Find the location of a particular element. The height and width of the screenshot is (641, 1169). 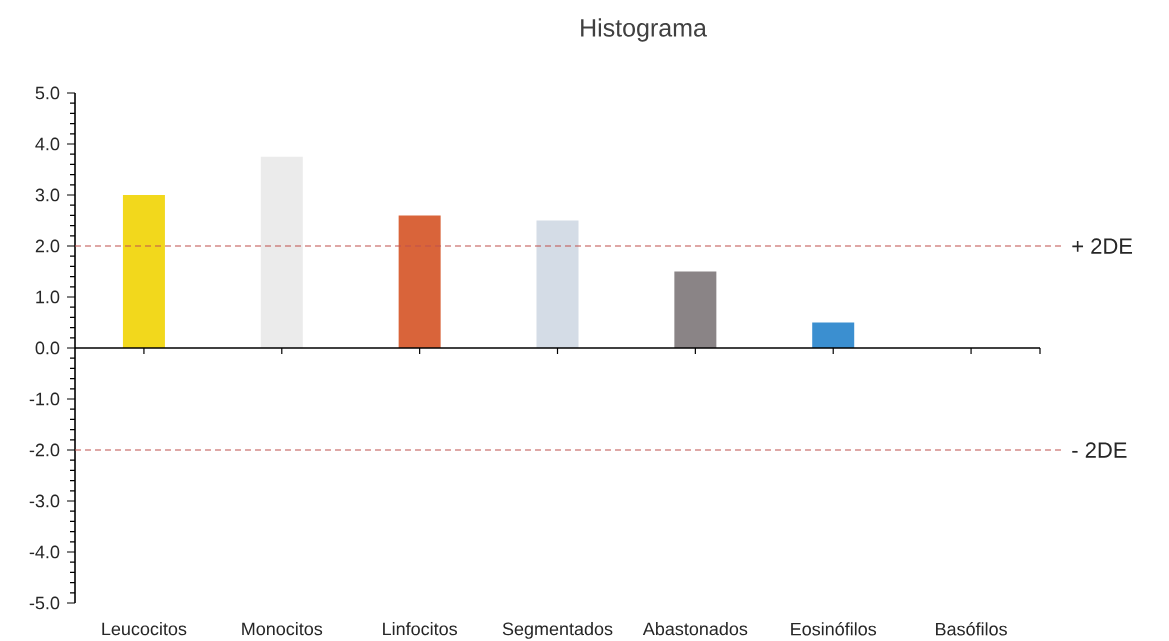

ref-line-label: - 2DE is located at coordinates (1099, 450).